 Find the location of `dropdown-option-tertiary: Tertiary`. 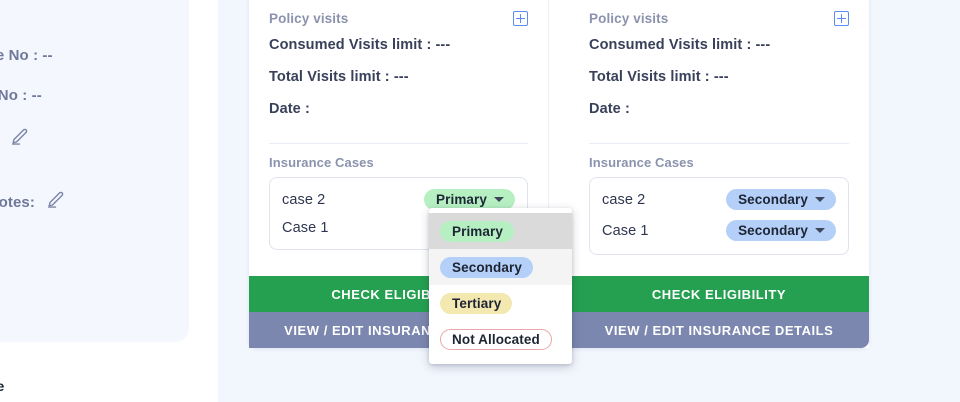

dropdown-option-tertiary: Tertiary is located at coordinates (500, 303).